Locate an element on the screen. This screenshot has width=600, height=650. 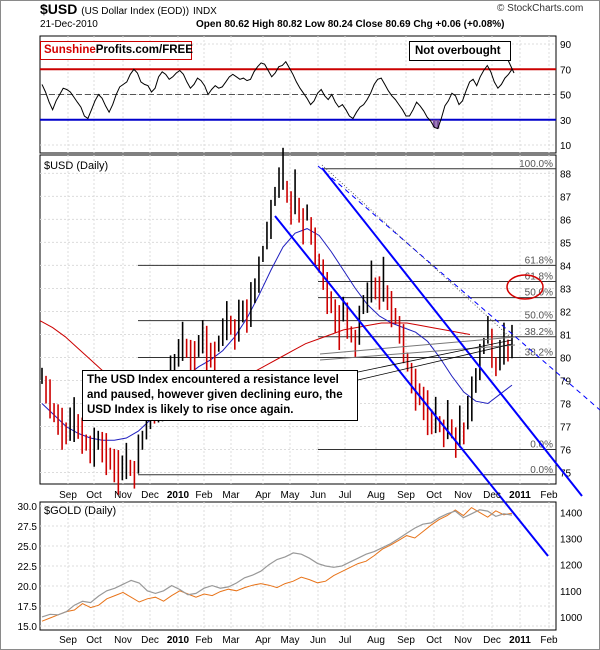
highlight-circle is located at coordinates (525, 287).